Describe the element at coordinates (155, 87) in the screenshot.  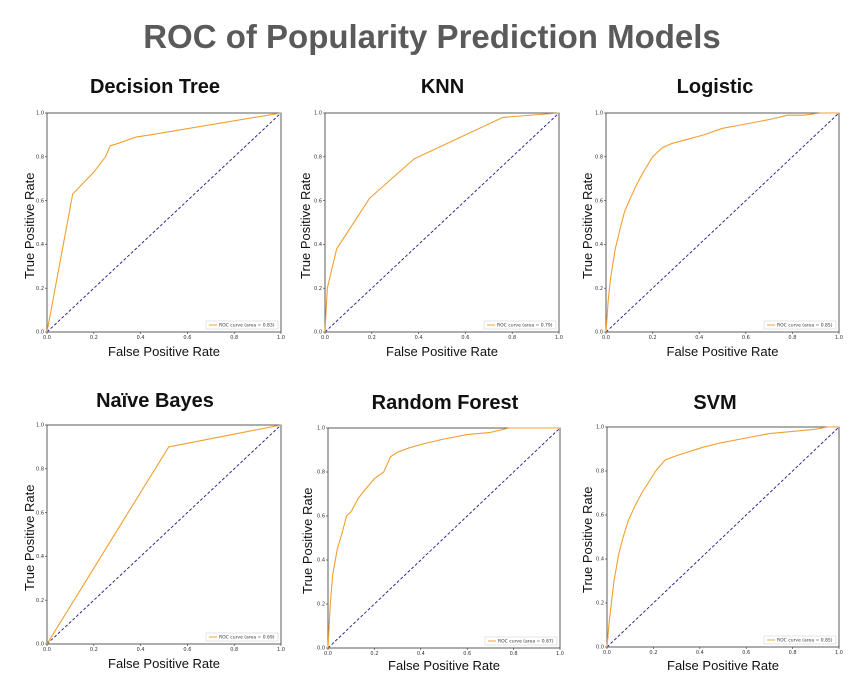
I see `chart-title-decision-tree: Decision Tree` at that location.